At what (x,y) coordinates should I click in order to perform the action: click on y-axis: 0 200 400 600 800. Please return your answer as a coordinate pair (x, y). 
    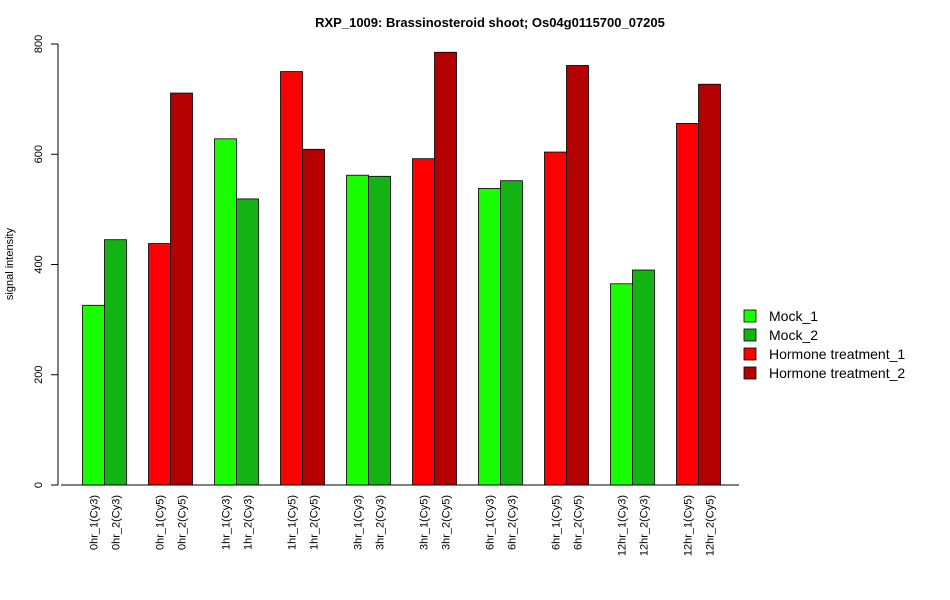
    Looking at the image, I should click on (46, 261).